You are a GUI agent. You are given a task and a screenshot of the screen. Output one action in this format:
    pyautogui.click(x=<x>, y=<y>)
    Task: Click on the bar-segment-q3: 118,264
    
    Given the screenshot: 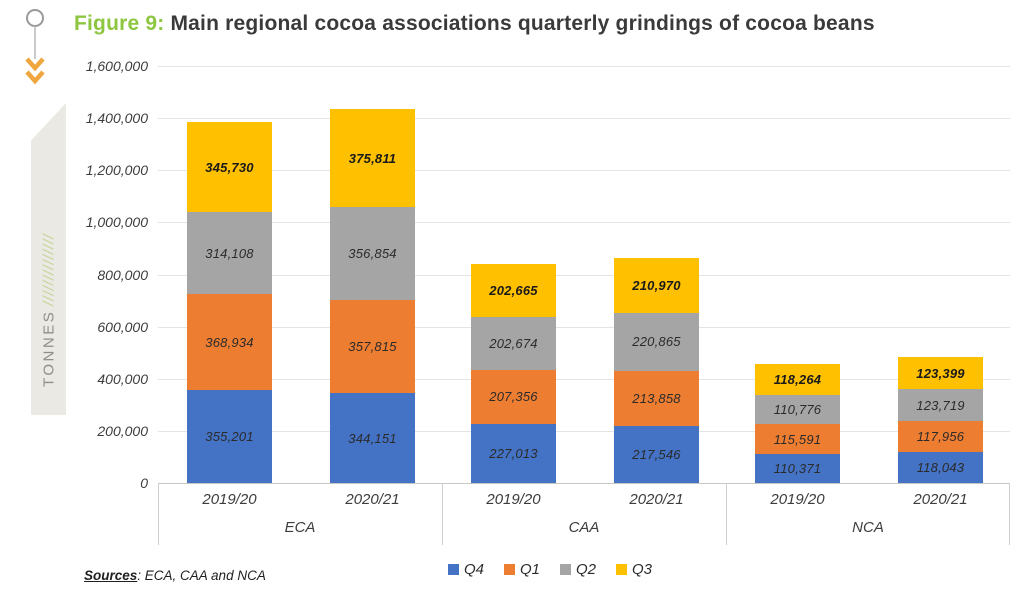 What is the action you would take?
    pyautogui.click(x=797, y=380)
    